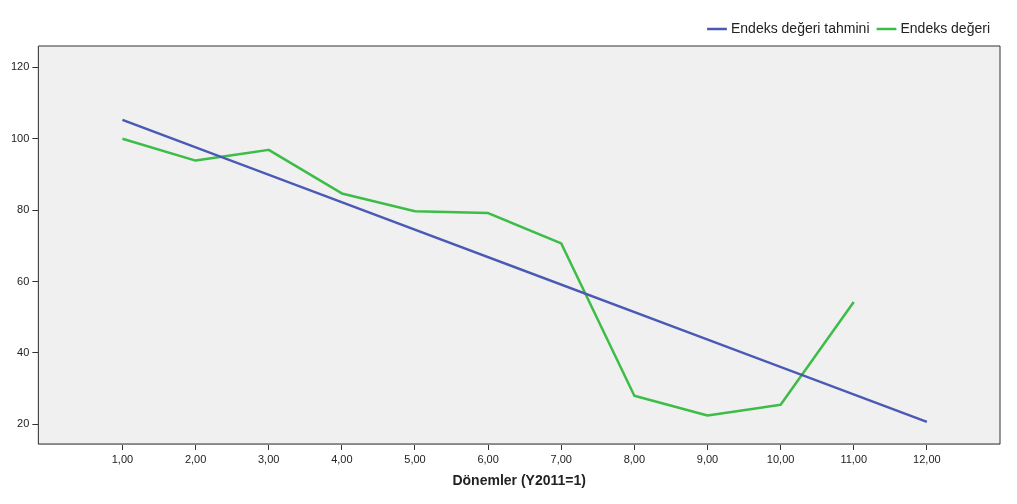 This screenshot has height=504, width=1017. Describe the element at coordinates (927, 458) in the screenshot. I see `x-tick-label: 12,00` at that location.